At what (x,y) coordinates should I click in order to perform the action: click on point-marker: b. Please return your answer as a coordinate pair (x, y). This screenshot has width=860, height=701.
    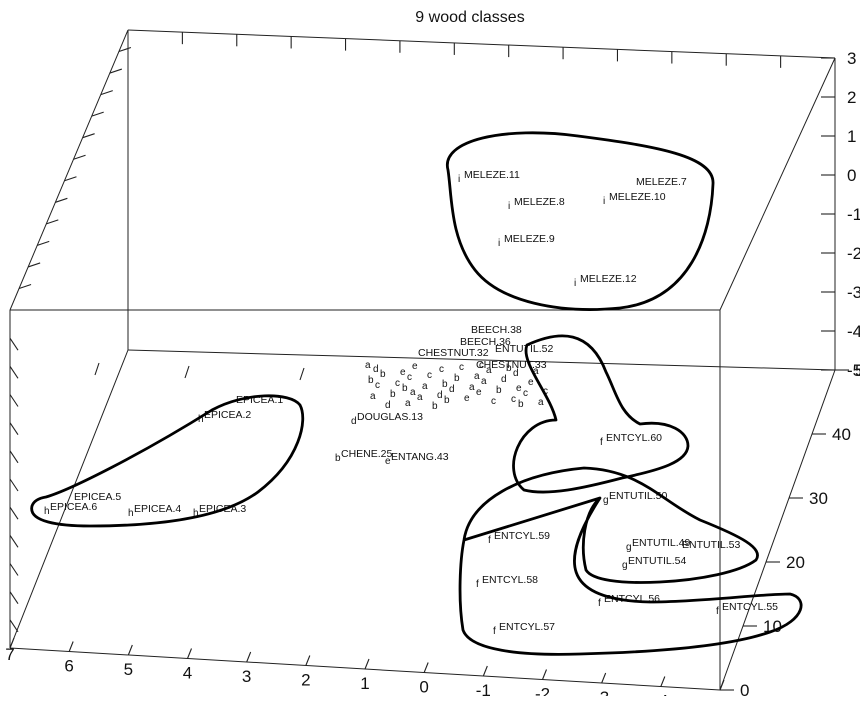
    Looking at the image, I should click on (338, 458).